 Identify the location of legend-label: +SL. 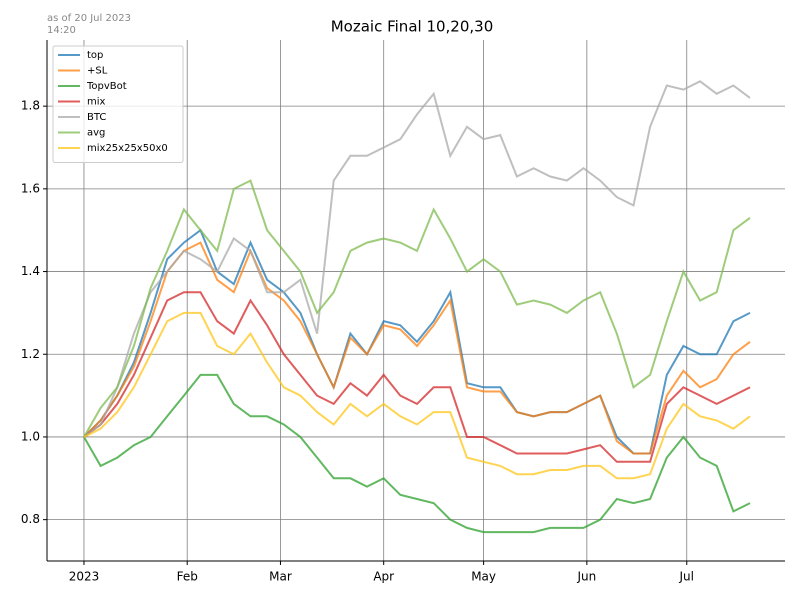
(97, 71).